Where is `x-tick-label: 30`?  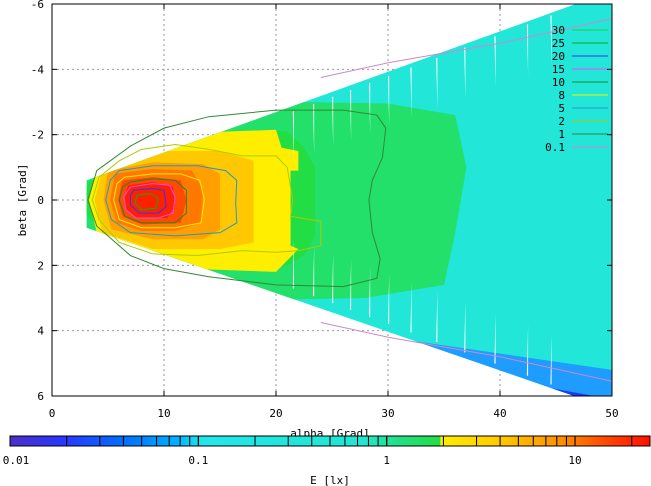
x-tick-label: 30 is located at coordinates (387, 413).